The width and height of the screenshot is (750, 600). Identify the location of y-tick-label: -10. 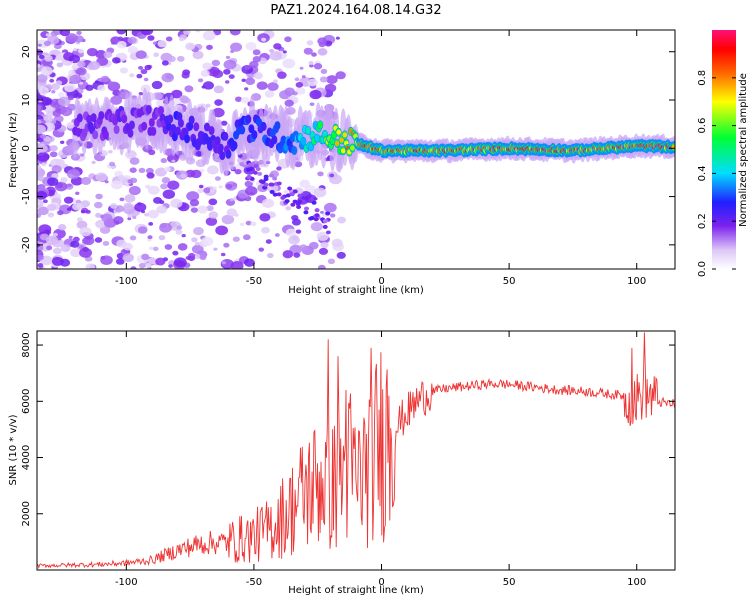
(26, 196).